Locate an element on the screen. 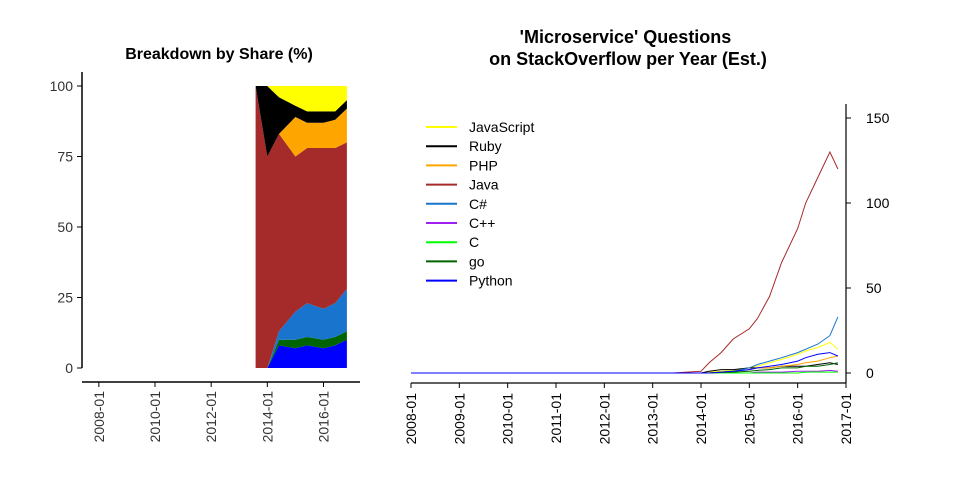  legend-label: Java is located at coordinates (484, 185).